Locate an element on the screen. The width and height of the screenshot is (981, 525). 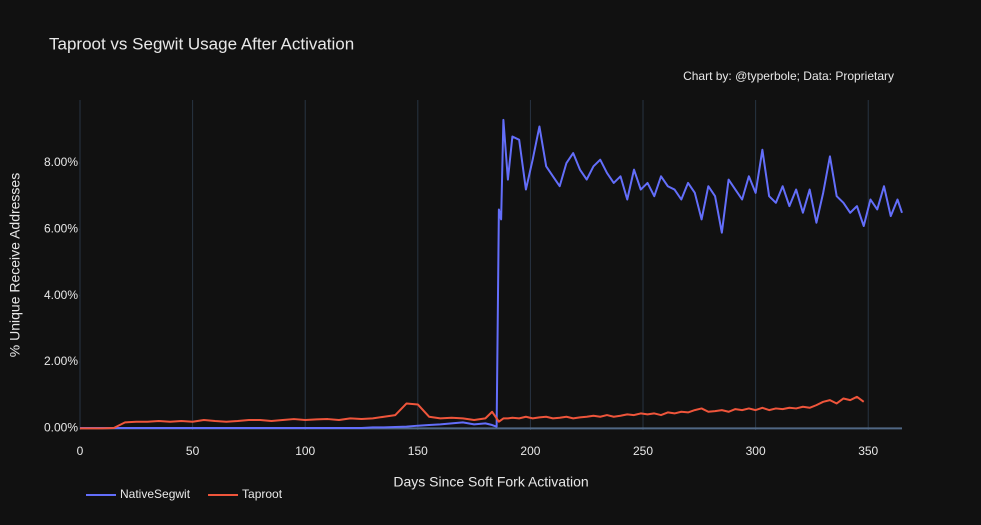
x-tick-label: 100 is located at coordinates (305, 451).